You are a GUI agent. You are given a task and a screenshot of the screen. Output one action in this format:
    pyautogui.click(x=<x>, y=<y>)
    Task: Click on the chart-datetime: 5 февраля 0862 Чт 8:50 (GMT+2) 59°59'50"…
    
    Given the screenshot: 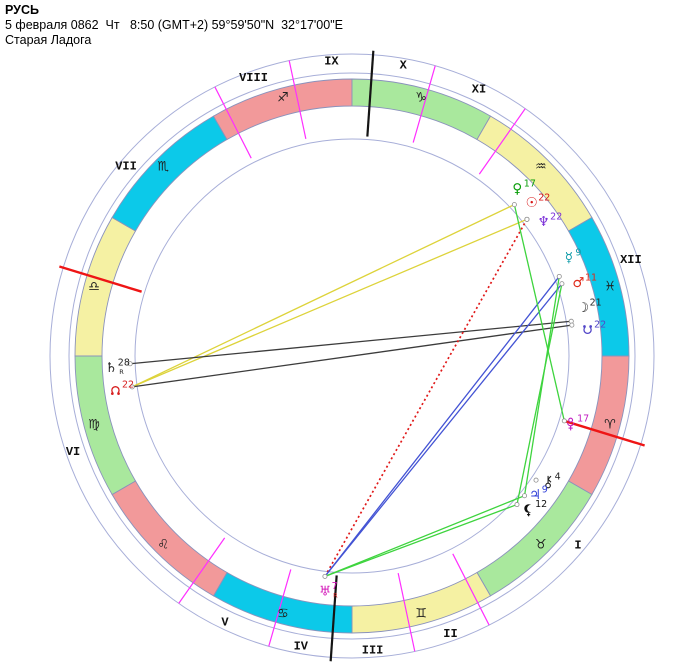 What is the action you would take?
    pyautogui.click(x=174, y=25)
    